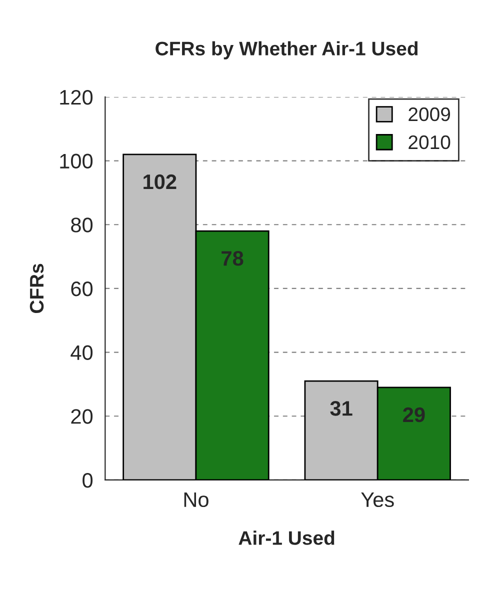 This screenshot has width=478, height=606. What do you see at coordinates (287, 50) in the screenshot?
I see `chart-title: CFRs by Whether Air-1 Used` at bounding box center [287, 50].